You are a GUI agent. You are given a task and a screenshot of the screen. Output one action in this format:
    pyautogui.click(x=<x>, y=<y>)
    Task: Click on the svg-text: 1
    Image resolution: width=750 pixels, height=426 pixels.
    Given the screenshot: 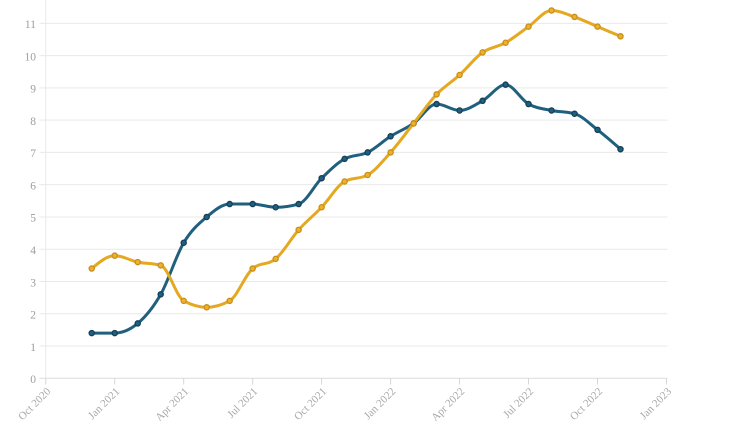 What is the action you would take?
    pyautogui.click(x=33, y=348)
    